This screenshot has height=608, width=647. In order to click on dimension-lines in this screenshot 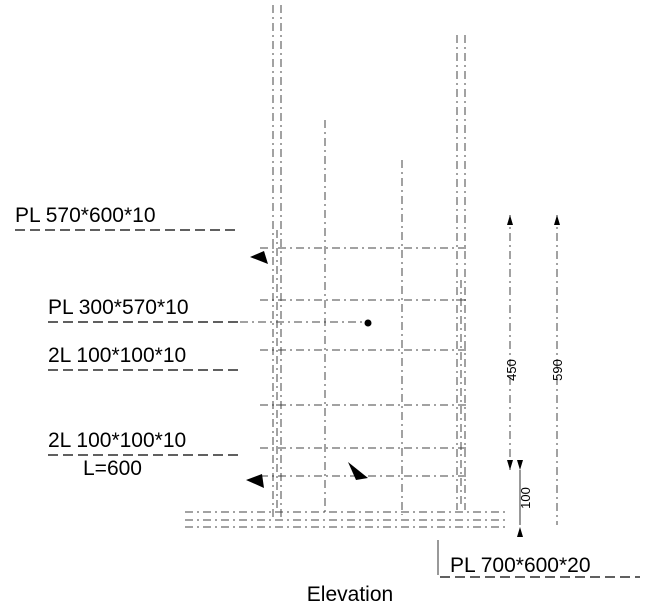, I will do `click(498, 395)`.